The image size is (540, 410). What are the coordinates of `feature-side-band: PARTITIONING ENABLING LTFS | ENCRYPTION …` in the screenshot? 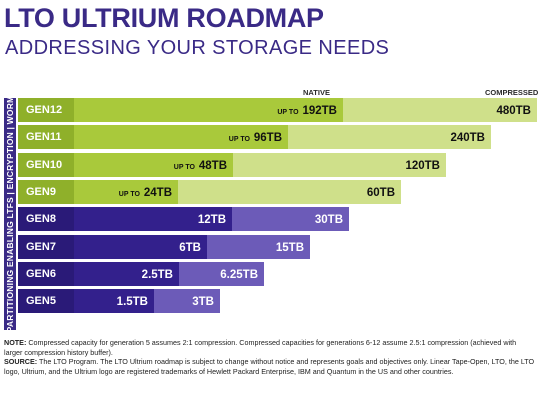 It's located at (10, 214).